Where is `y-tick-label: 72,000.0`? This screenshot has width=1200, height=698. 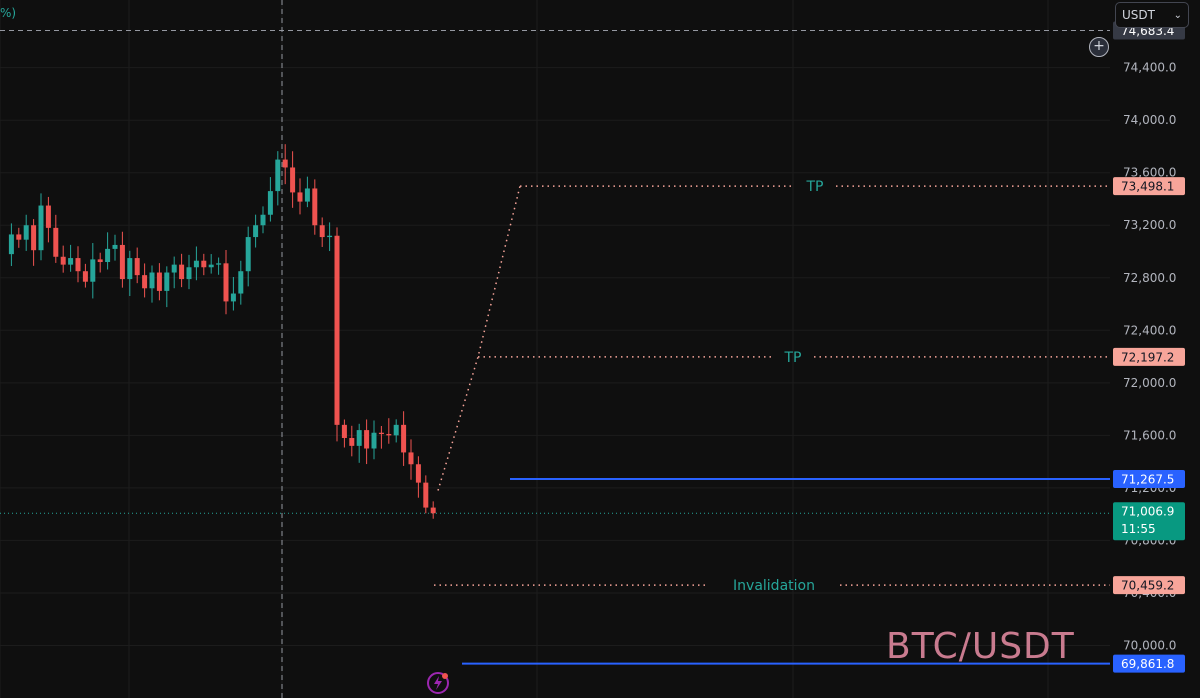
y-tick-label: 72,000.0 is located at coordinates (1149, 383).